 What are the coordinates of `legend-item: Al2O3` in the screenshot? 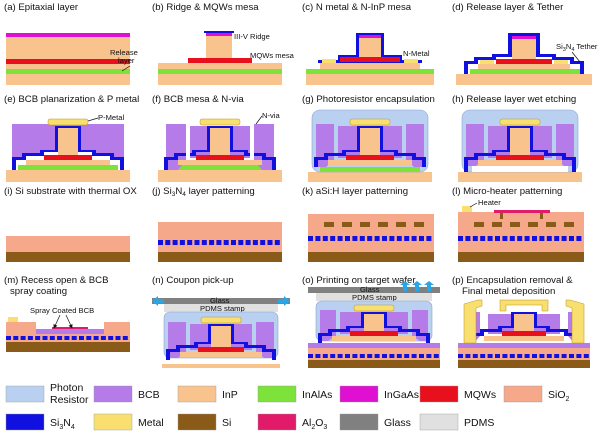 It's located at (292, 422).